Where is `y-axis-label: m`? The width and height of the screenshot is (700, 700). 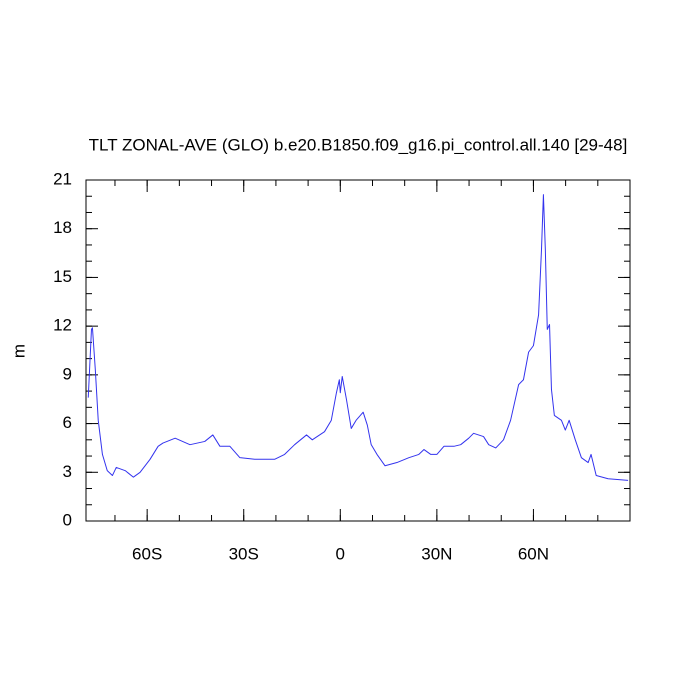 y-axis-label: m is located at coordinates (18, 351).